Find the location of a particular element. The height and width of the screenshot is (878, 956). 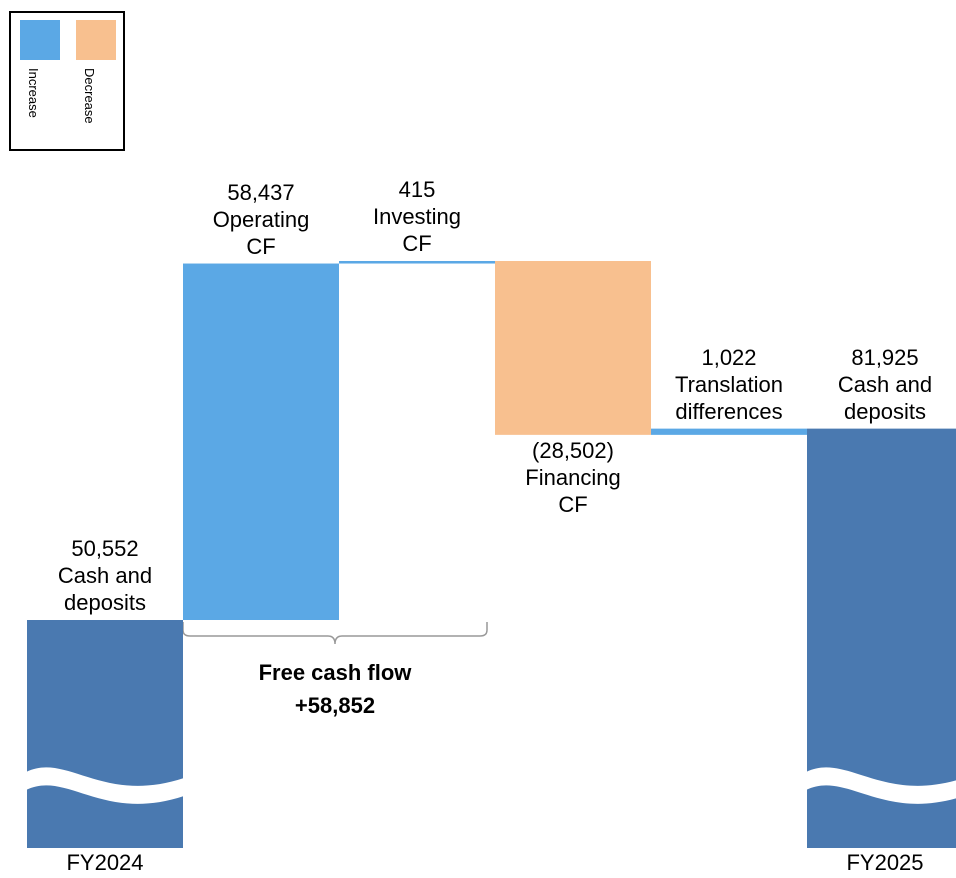

x-tick-label: FY2025 is located at coordinates (885, 862).